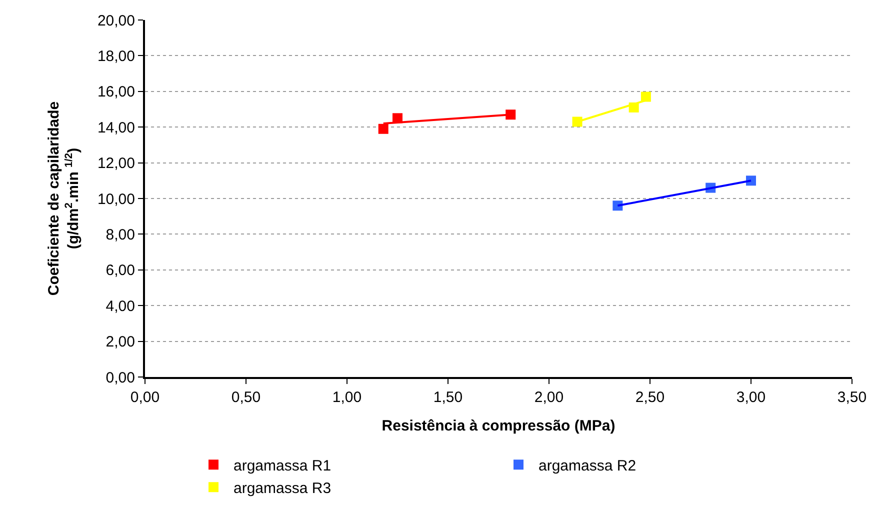  I want to click on x-axis-title: Resistência à compressão (MPa), so click(499, 426).